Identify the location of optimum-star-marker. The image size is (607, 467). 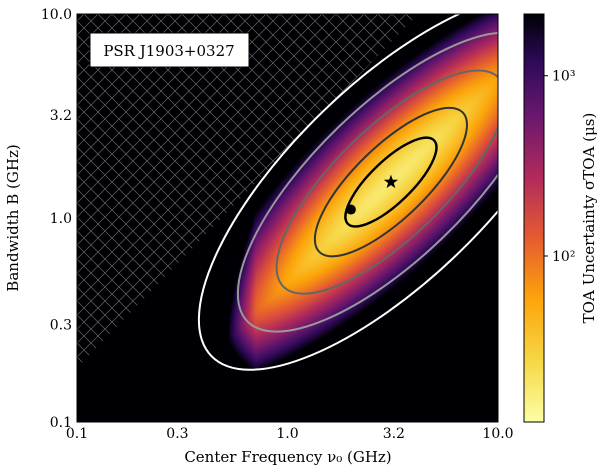
(391, 181).